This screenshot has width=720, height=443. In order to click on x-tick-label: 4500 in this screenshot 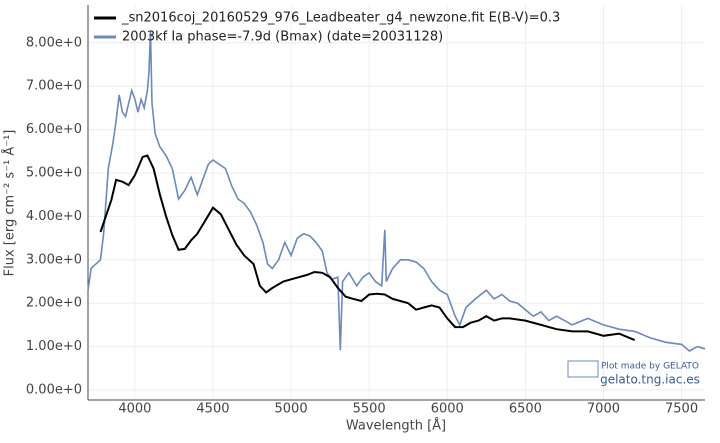, I will do `click(212, 409)`.